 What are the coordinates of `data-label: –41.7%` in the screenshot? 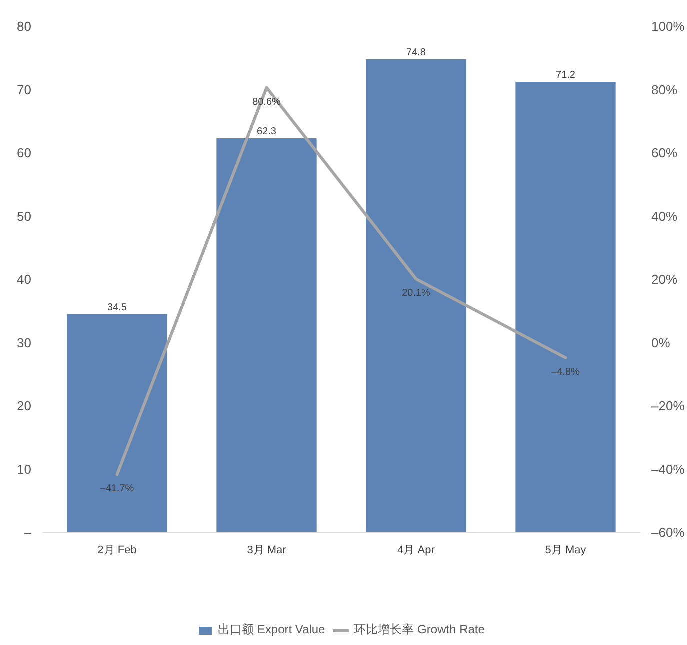 It's located at (117, 489).